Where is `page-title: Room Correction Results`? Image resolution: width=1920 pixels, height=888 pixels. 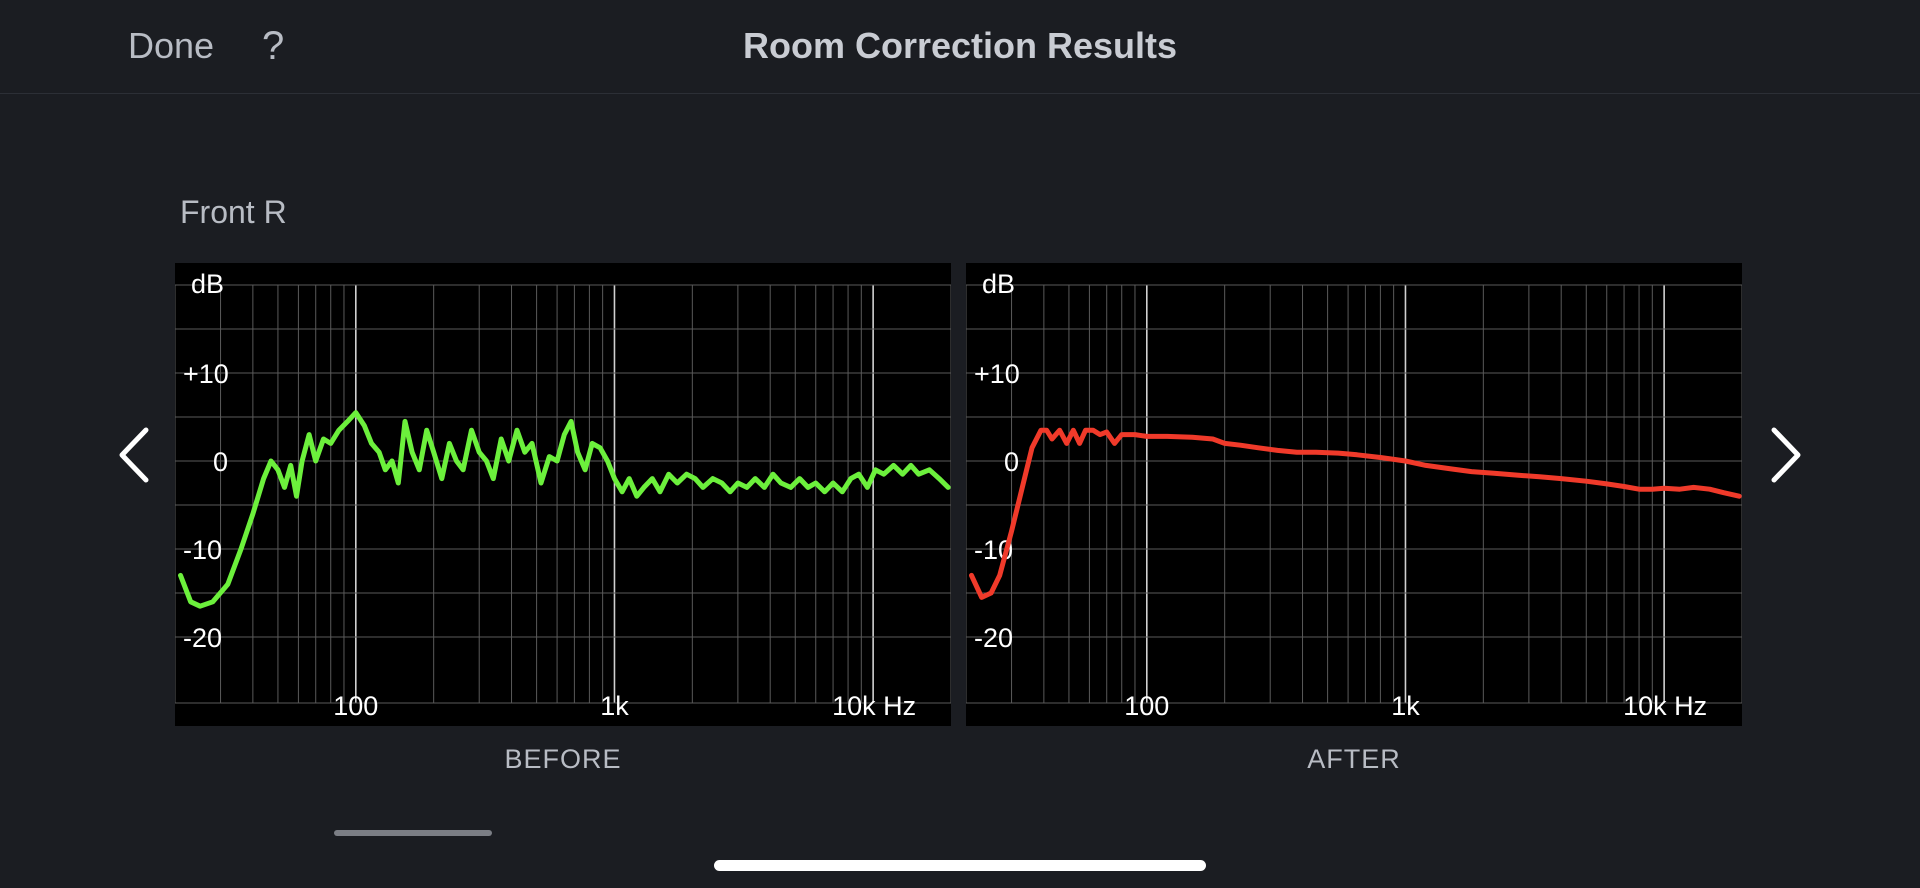 page-title: Room Correction Results is located at coordinates (960, 45).